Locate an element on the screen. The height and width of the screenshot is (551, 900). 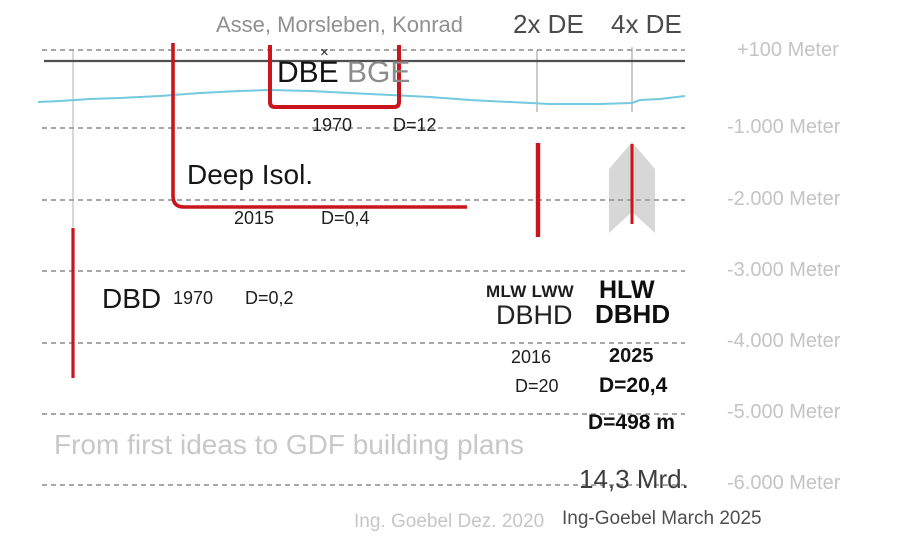
deep-isolation-borehole-line is located at coordinates (319, 126).